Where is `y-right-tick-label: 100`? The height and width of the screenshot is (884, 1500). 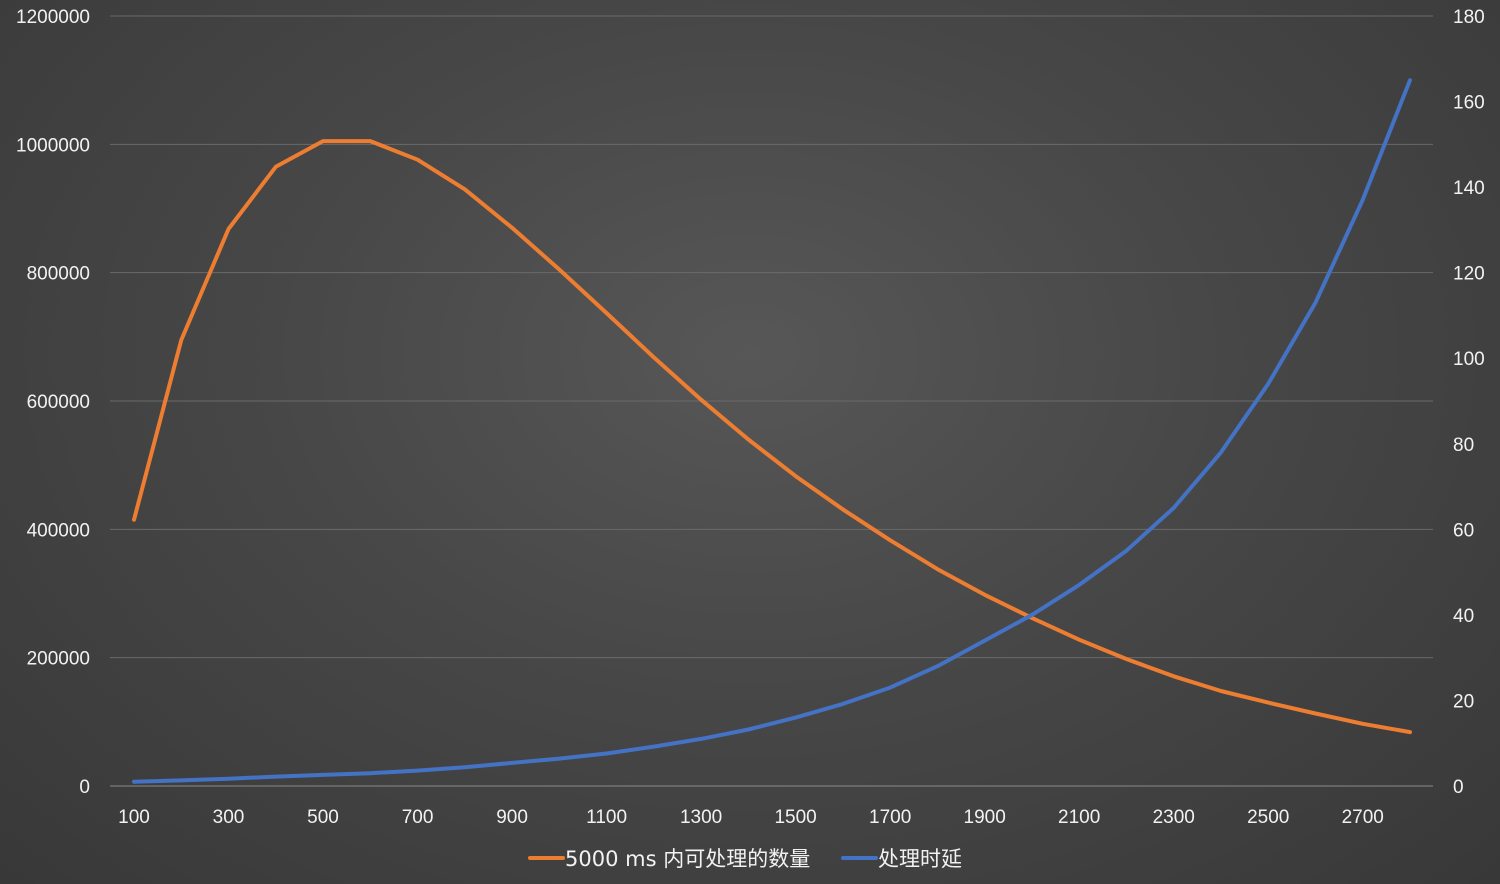
y-right-tick-label: 100 is located at coordinates (1469, 359).